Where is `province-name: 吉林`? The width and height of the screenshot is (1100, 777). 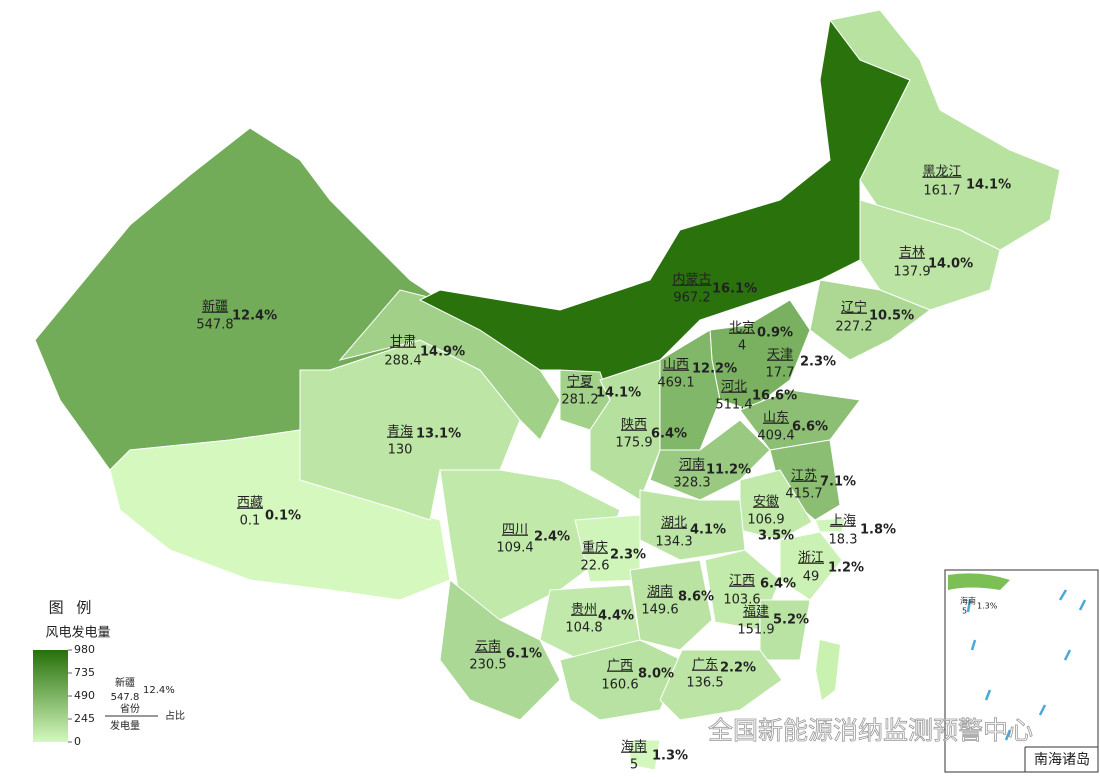 province-name: 吉林 is located at coordinates (912, 253).